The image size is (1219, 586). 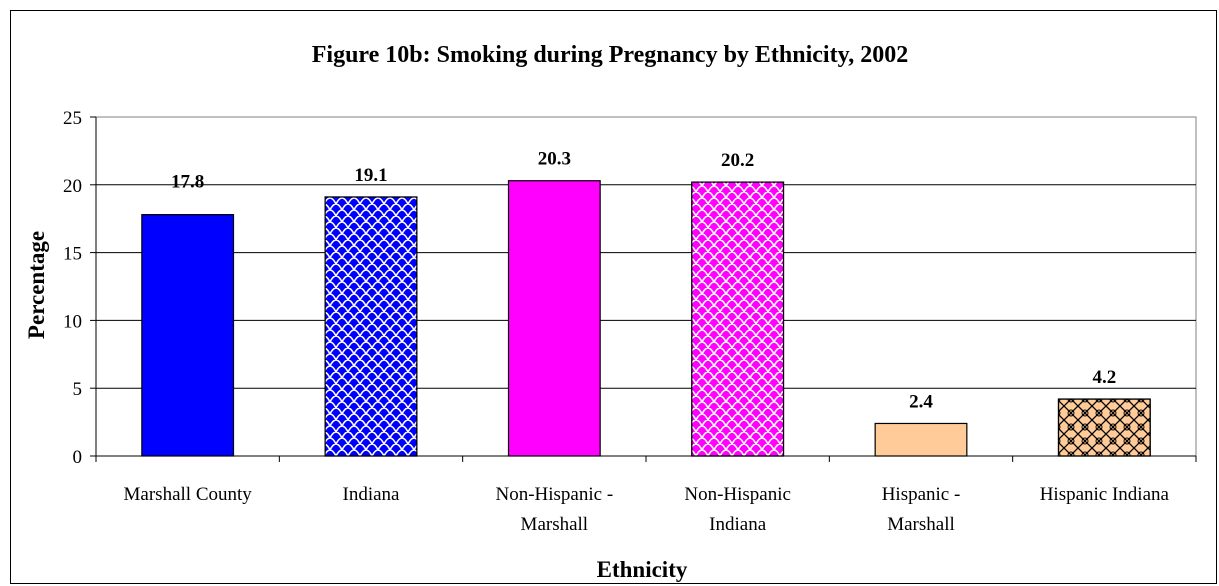 What do you see at coordinates (72, 186) in the screenshot?
I see `y-tick-label: 20` at bounding box center [72, 186].